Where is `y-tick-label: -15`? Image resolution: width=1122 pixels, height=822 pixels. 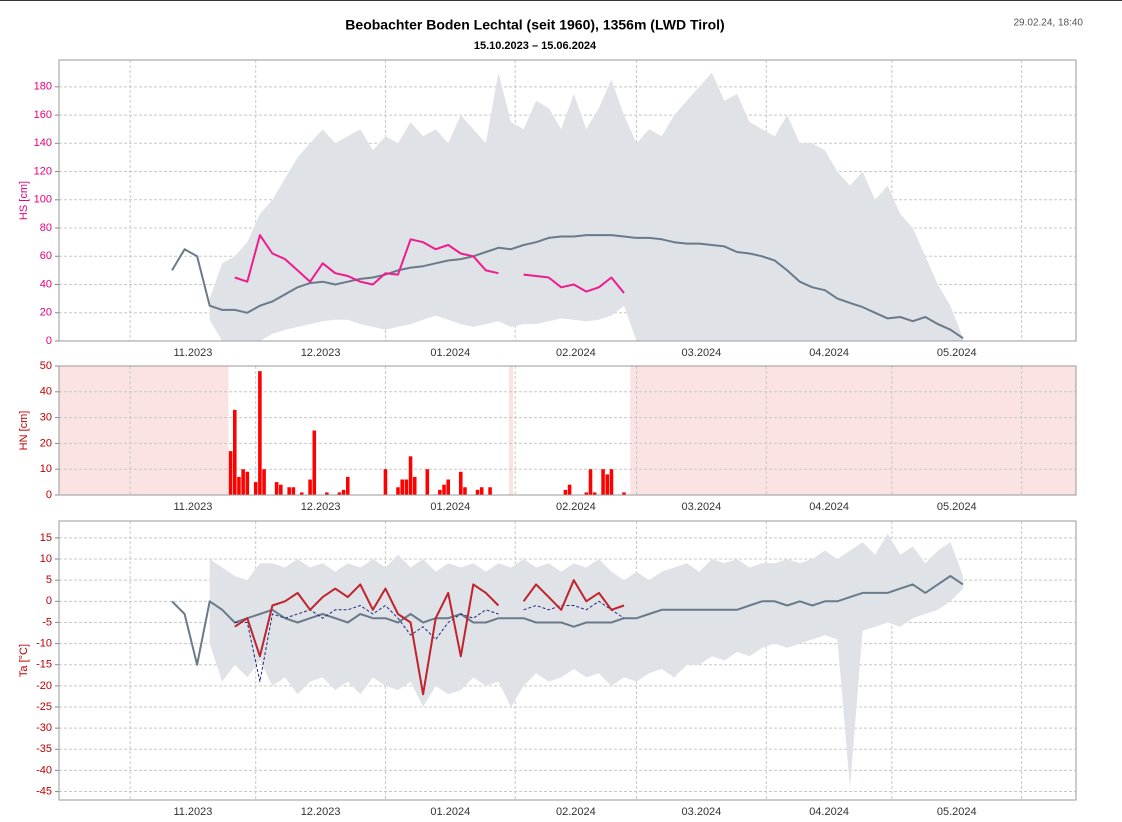
y-tick-label: -15 is located at coordinates (44, 665).